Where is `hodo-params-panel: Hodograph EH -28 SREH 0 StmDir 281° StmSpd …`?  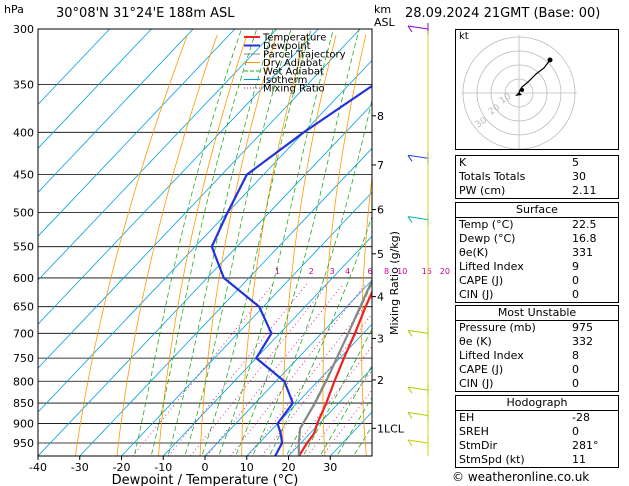 hodo-params-panel: Hodograph EH -28 SREH 0 StmDir 281° StmSpd … is located at coordinates (537, 431).